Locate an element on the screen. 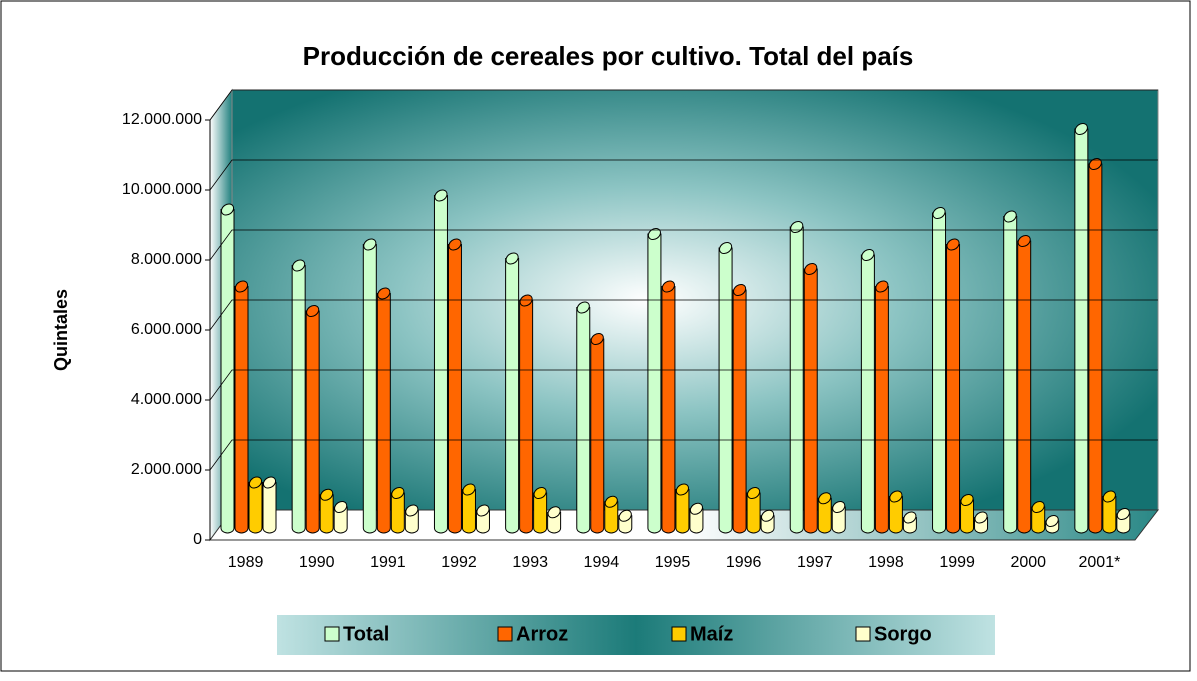 This screenshot has height=681, width=1197. y-tick-label: 4.000.000 is located at coordinates (166, 399).